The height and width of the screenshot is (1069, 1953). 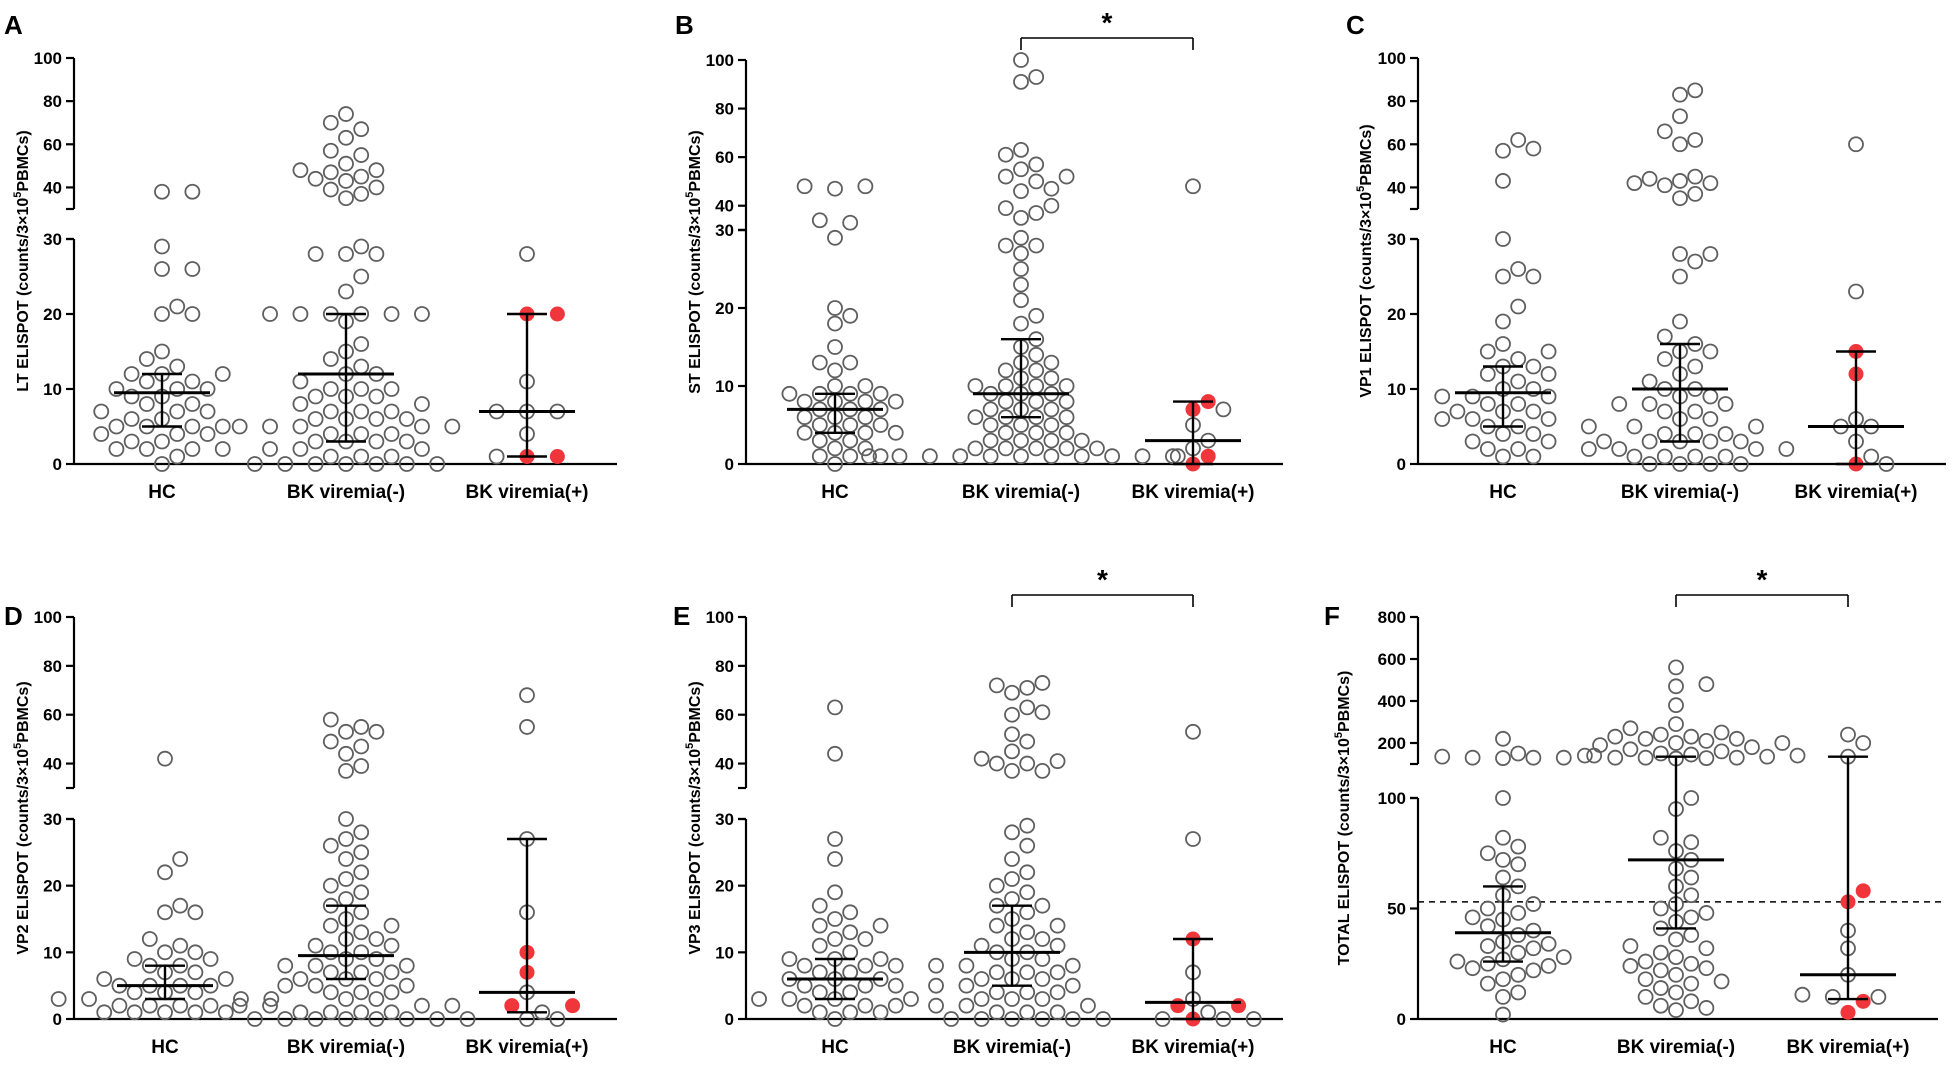 I want to click on y-tick-label: 100, so click(x=720, y=60).